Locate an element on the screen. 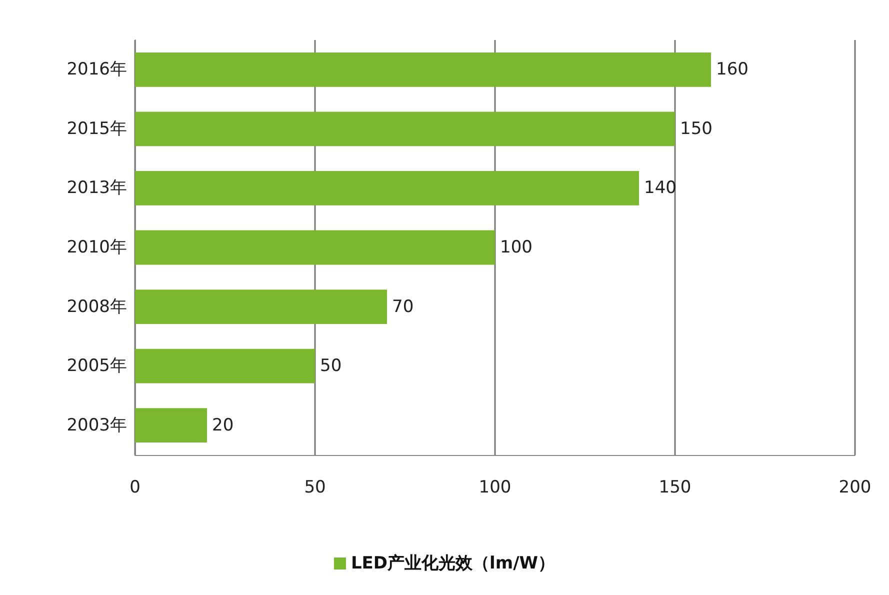 The height and width of the screenshot is (595, 889). y-tick-label: 2015年 is located at coordinates (96, 128).